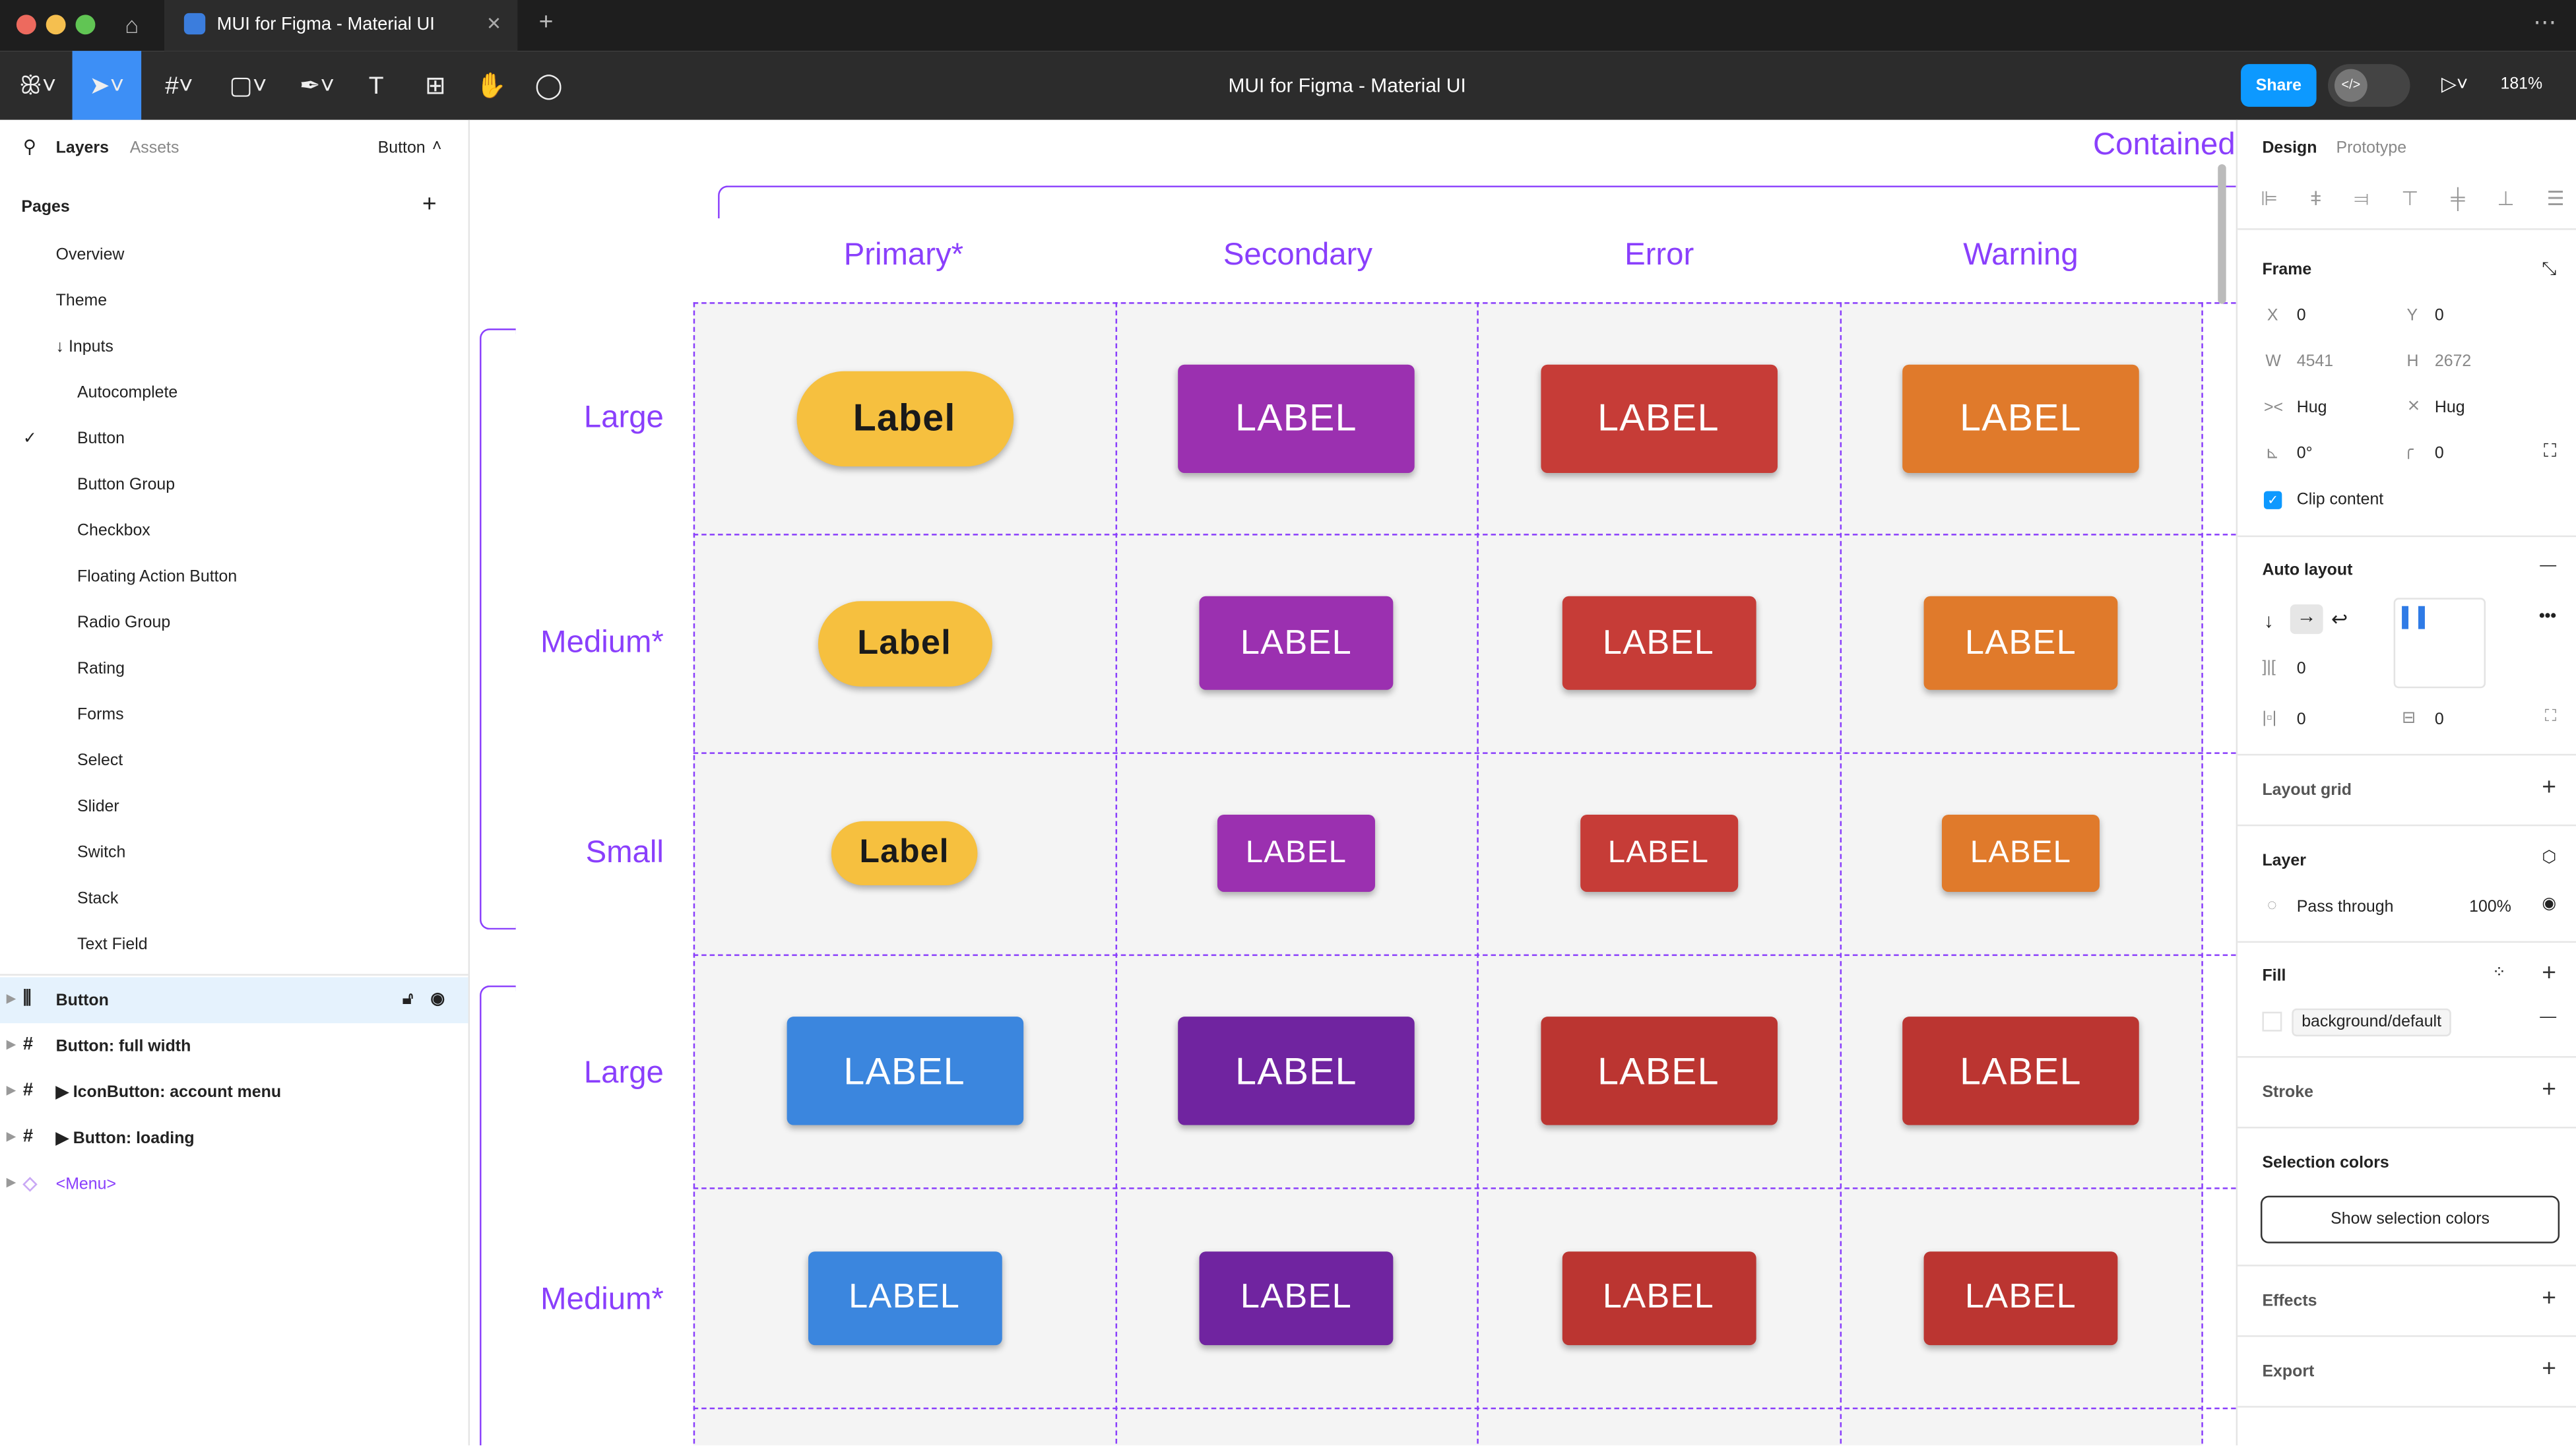 The image size is (2576, 1446). What do you see at coordinates (2449, 408) in the screenshot?
I see `height-sizing-select: Hug` at bounding box center [2449, 408].